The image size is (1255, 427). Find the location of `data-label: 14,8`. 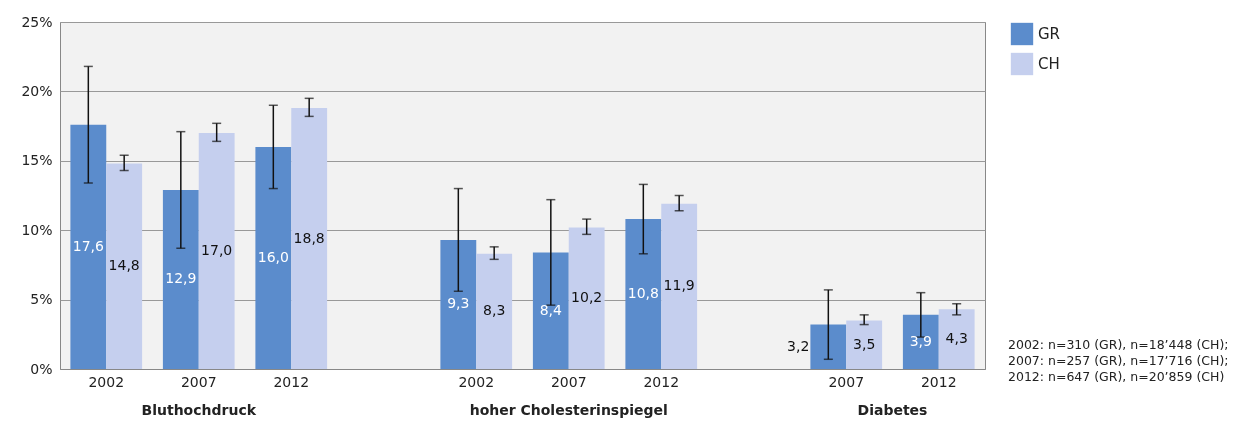

data-label: 14,8 is located at coordinates (124, 265).